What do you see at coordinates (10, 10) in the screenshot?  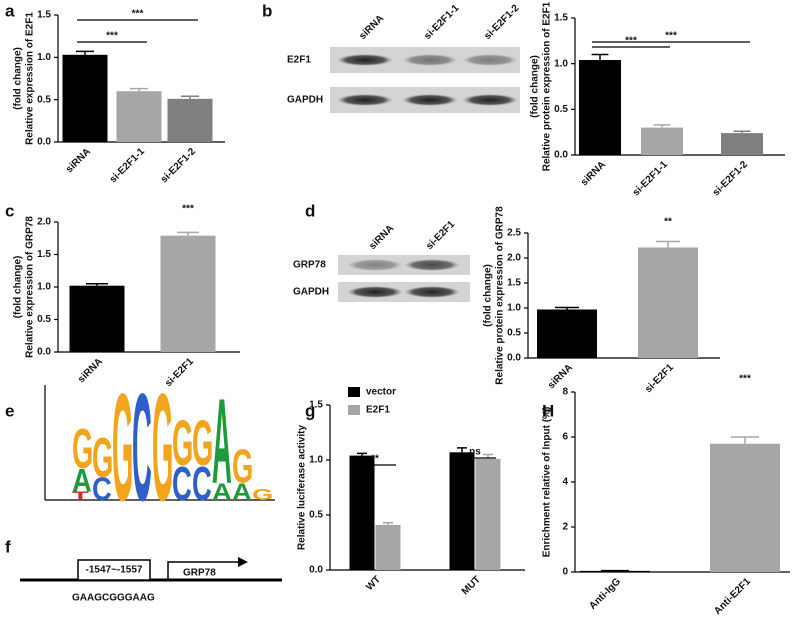 I see `panel-label: a` at bounding box center [10, 10].